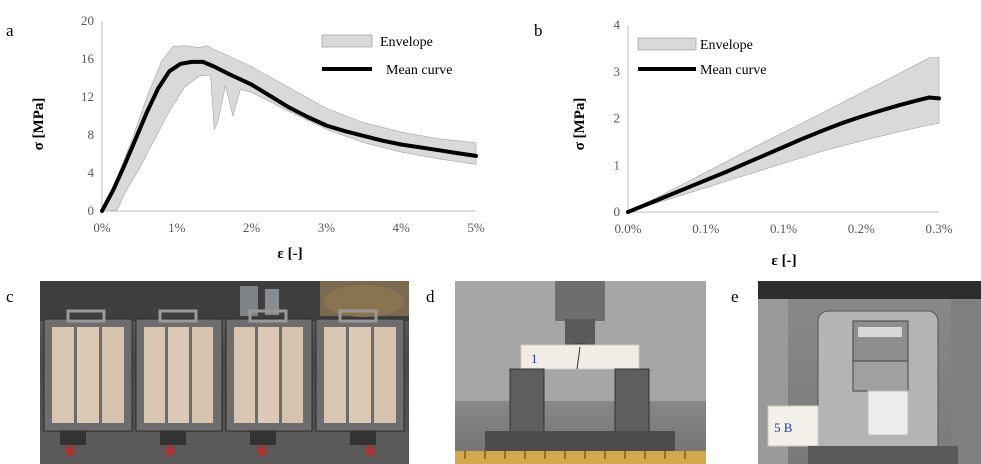 The height and width of the screenshot is (464, 981). Describe the element at coordinates (10, 296) in the screenshot. I see `panel-label-c: c` at that location.